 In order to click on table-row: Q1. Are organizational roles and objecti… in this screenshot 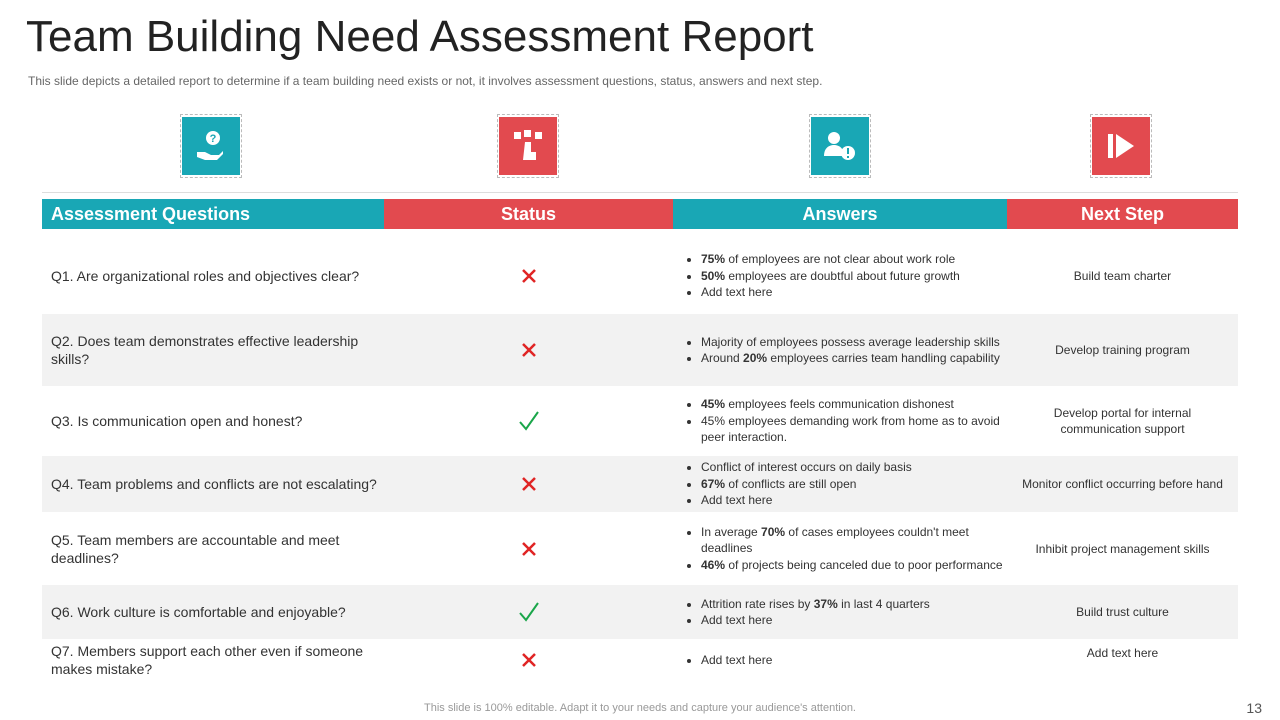, I will do `click(640, 276)`.